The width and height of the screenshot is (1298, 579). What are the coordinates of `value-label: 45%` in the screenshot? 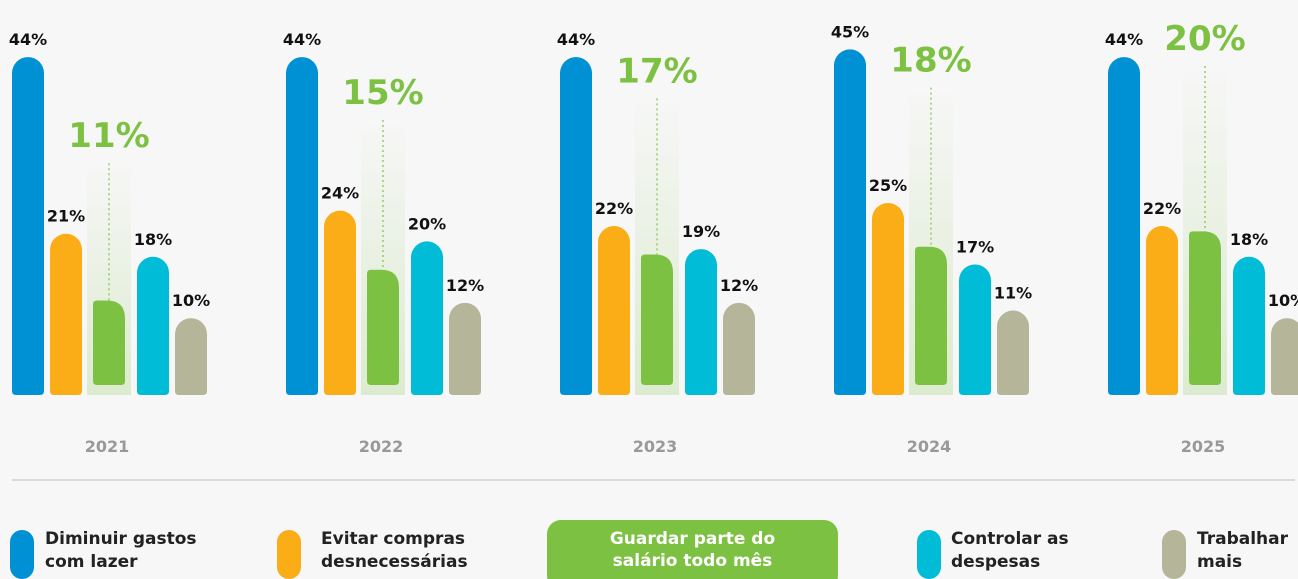 It's located at (850, 31).